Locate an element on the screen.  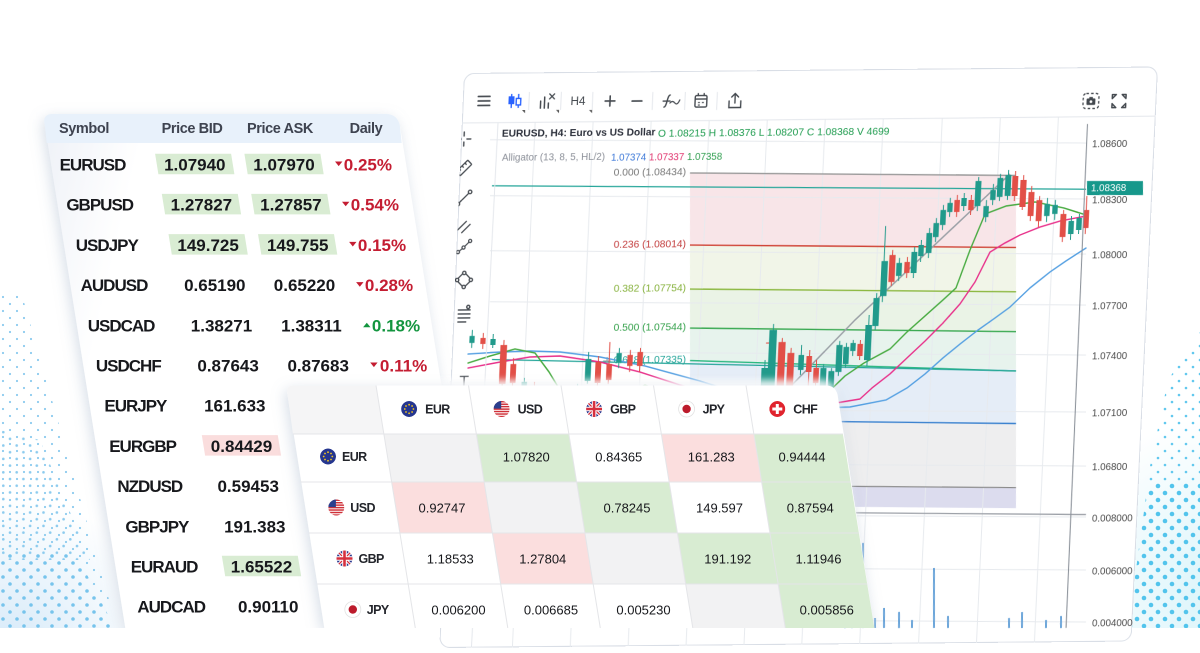
svg-text: 1.08600 is located at coordinates (1110, 144).